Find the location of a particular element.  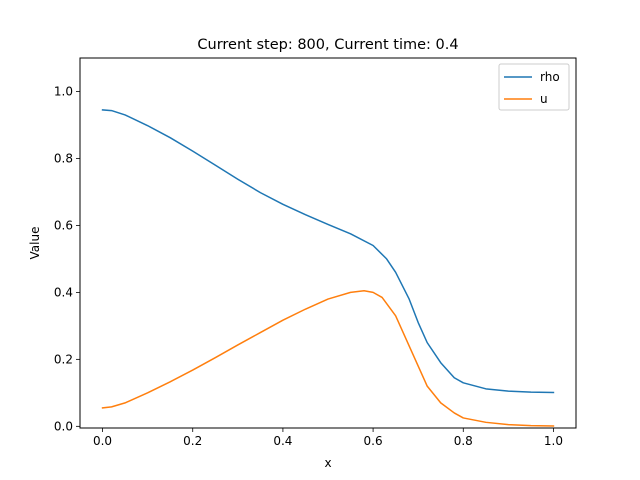

y-tick-label: 0.2 is located at coordinates (63, 359).